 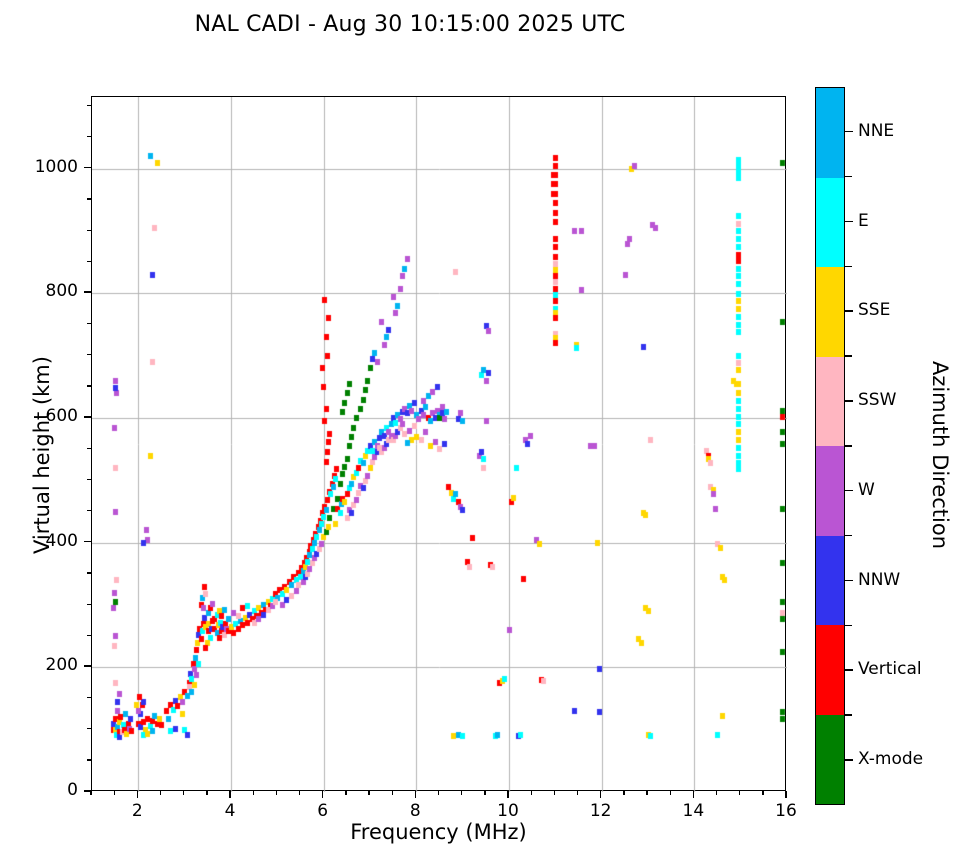 I want to click on colorbar-tick-label: W, so click(x=866, y=489).